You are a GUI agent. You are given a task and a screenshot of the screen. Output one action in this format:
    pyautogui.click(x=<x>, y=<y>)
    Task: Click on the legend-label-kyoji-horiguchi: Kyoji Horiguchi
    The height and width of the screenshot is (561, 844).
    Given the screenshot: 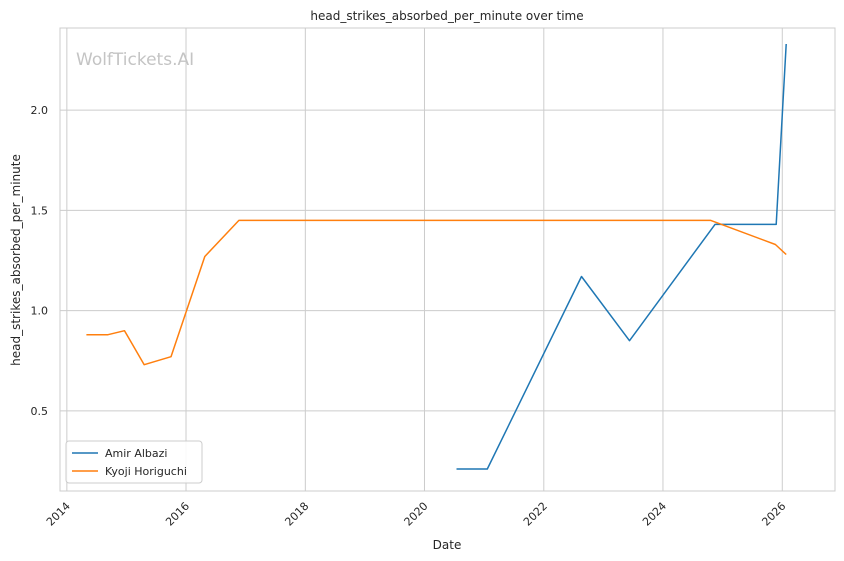 What is the action you would take?
    pyautogui.click(x=146, y=471)
    